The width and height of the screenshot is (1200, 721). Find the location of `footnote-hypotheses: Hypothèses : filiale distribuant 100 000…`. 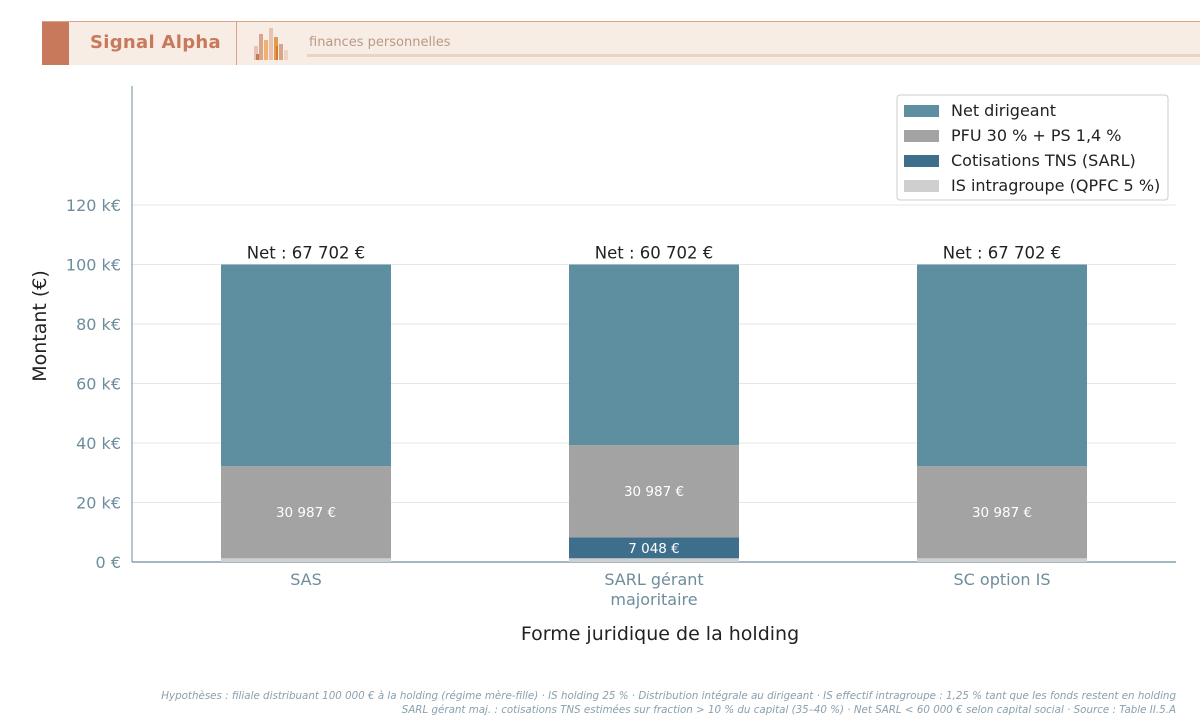

footnote-hypotheses: Hypothèses : filiale distribuant 100 000… is located at coordinates (668, 696).